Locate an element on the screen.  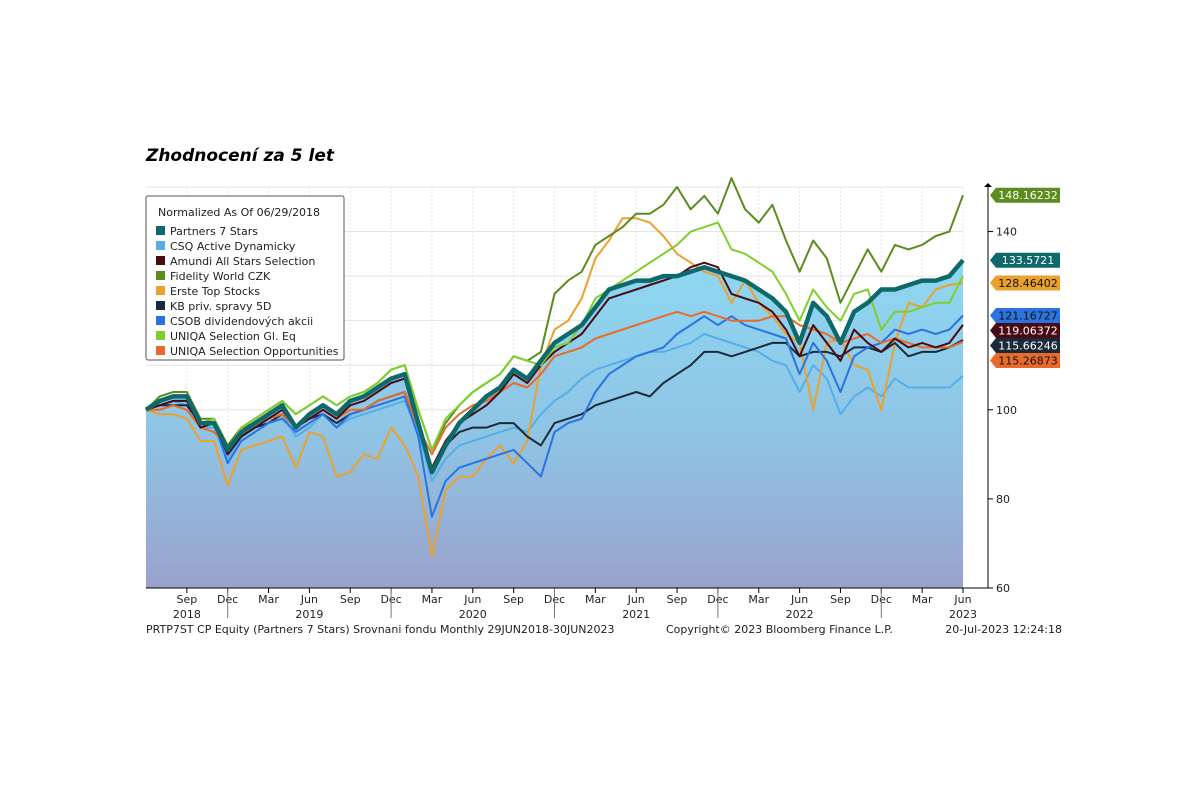
legend-entry: Partners 7 Stars is located at coordinates (214, 231).